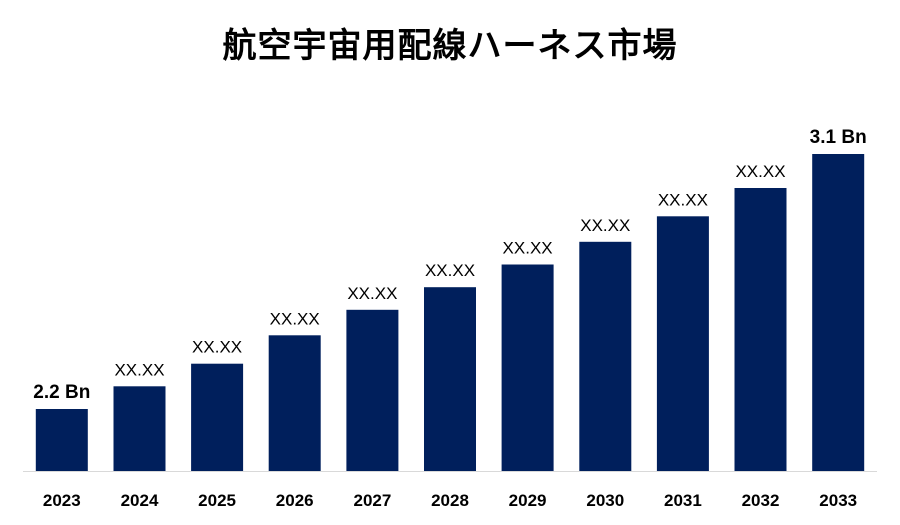 The height and width of the screenshot is (525, 900). What do you see at coordinates (683, 199) in the screenshot?
I see `value-label-2031: XX.XX` at bounding box center [683, 199].